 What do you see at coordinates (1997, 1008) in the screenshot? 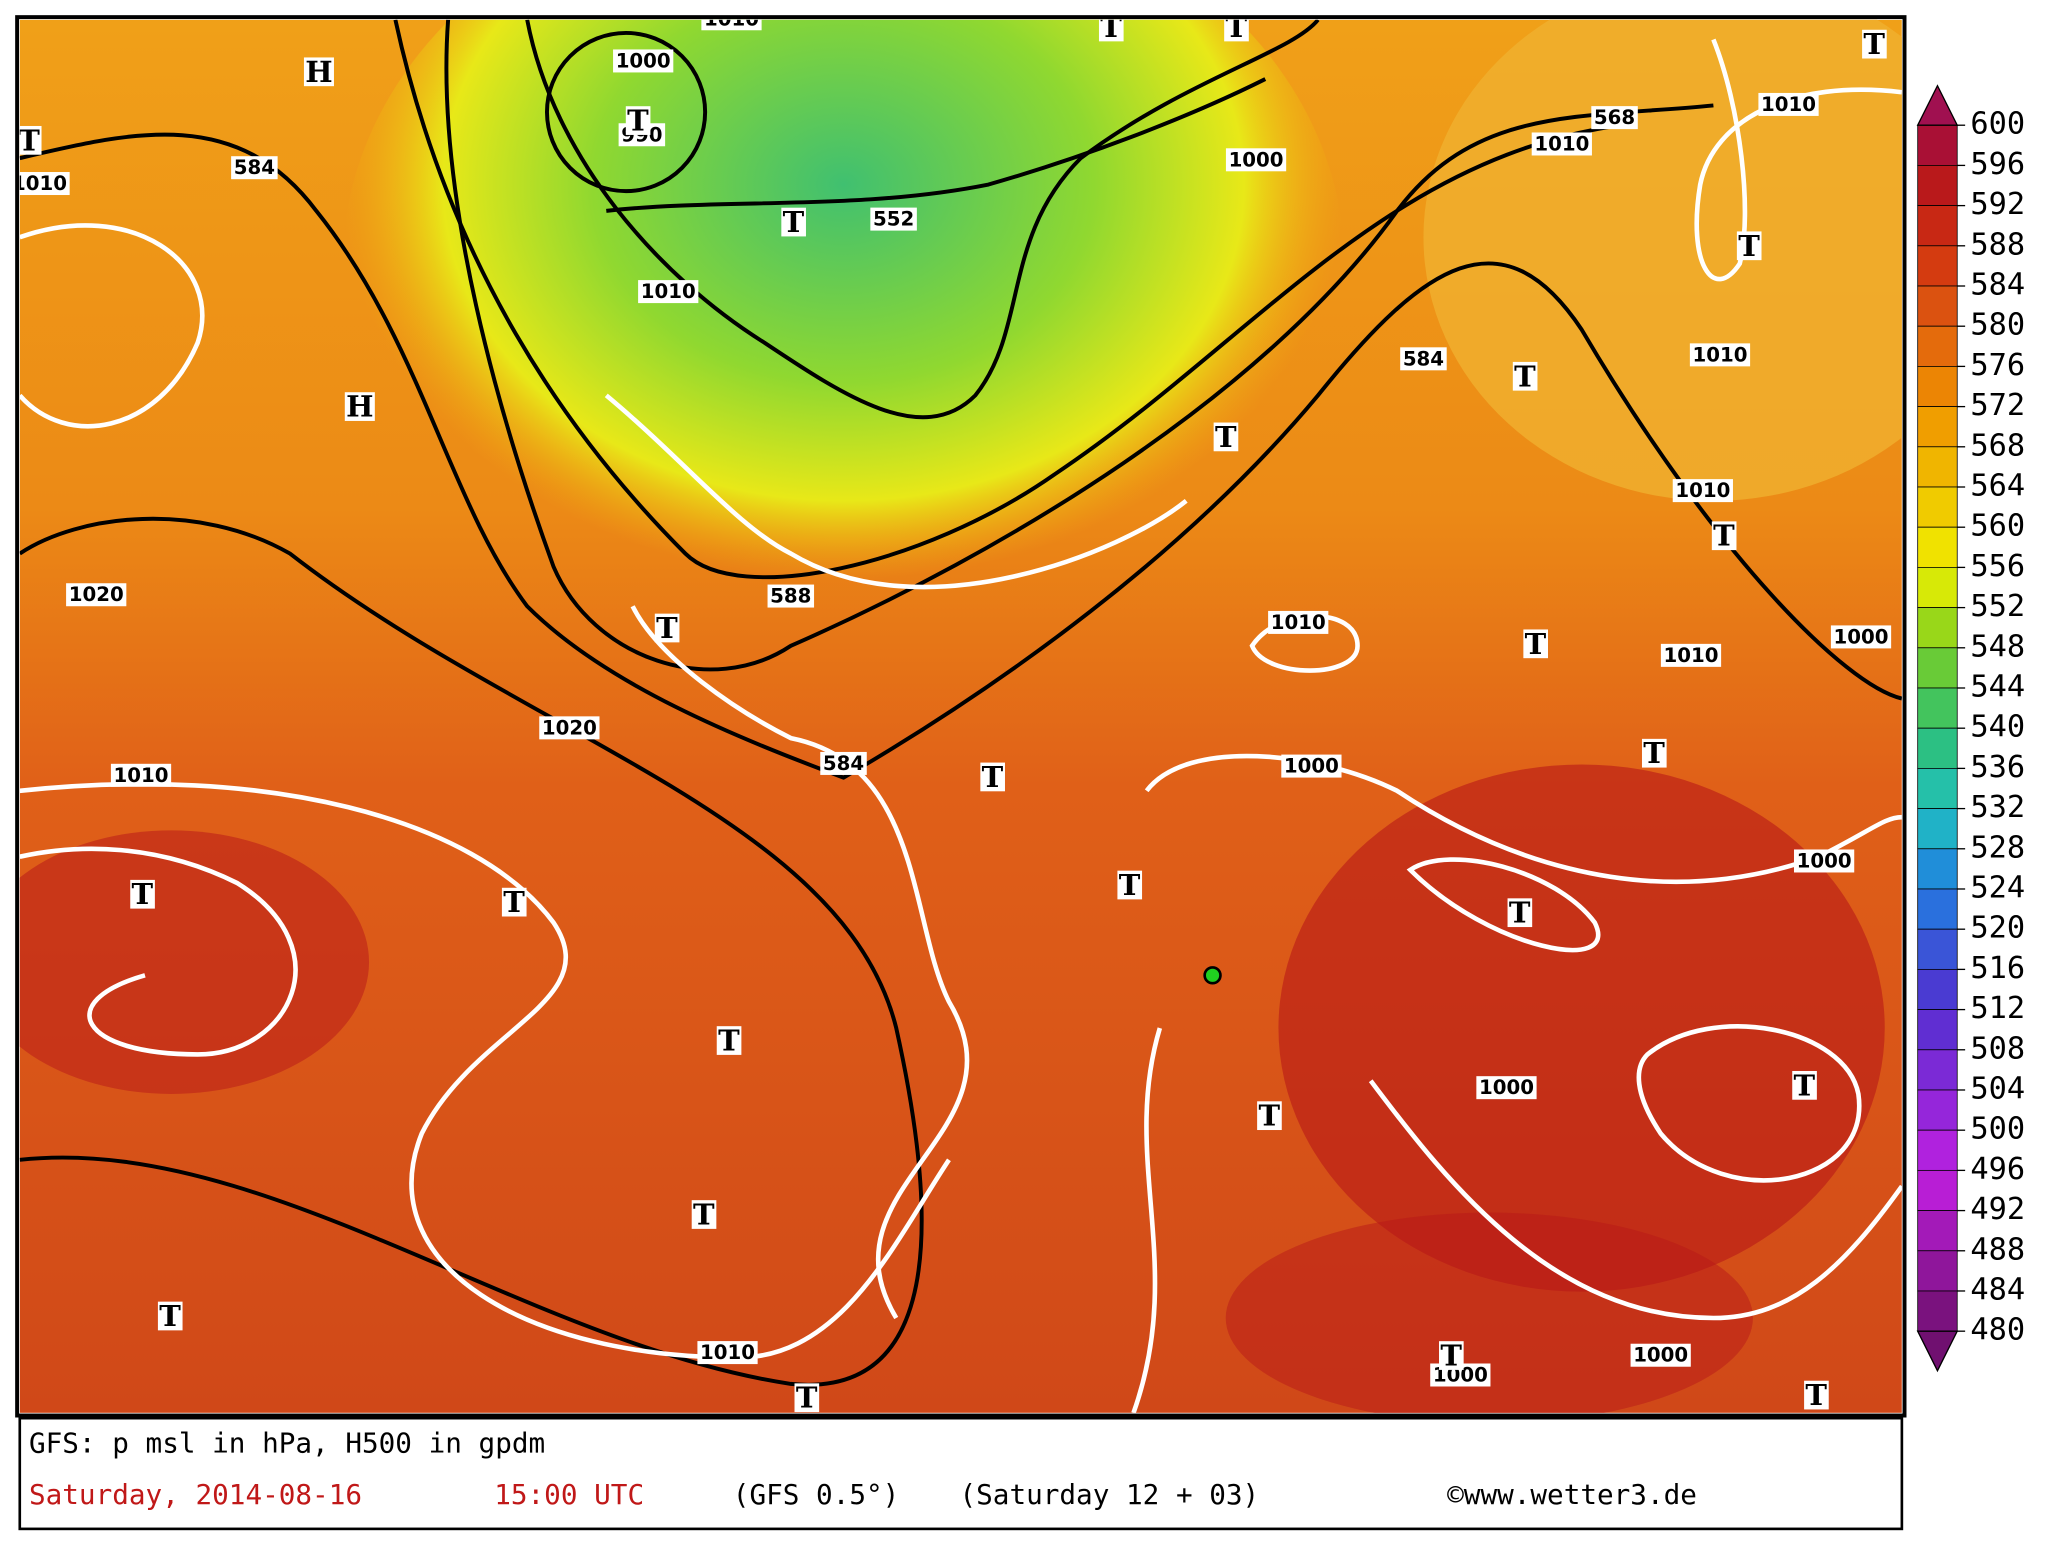
I see `colorbar-label: 512` at bounding box center [1997, 1008].